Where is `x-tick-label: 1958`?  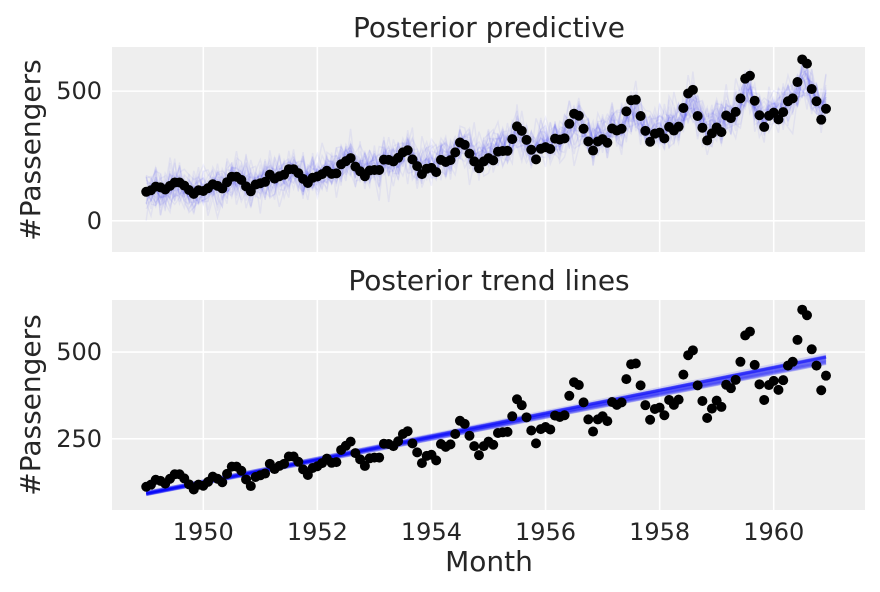 x-tick-label: 1958 is located at coordinates (659, 532).